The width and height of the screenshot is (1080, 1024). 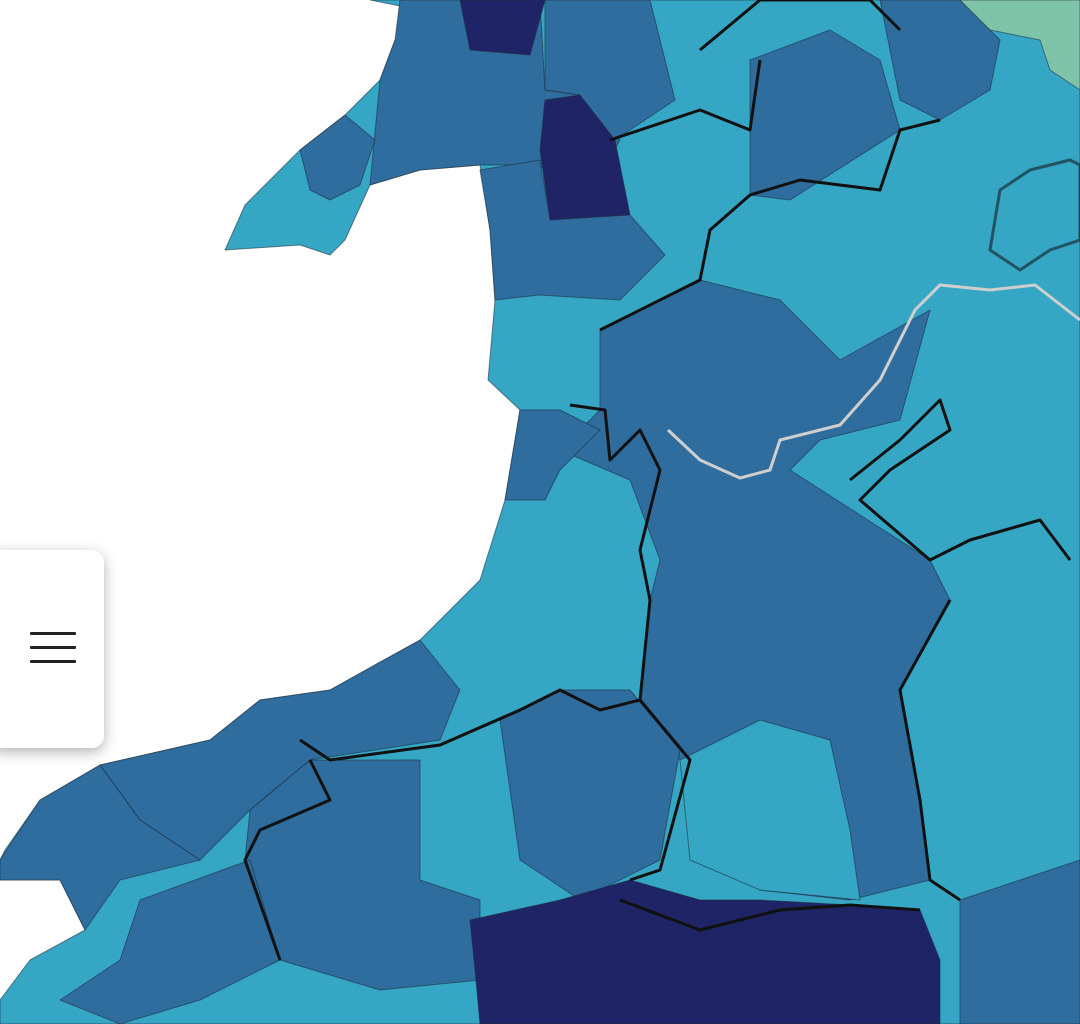 I want to click on city-outline, so click(x=1034, y=215).